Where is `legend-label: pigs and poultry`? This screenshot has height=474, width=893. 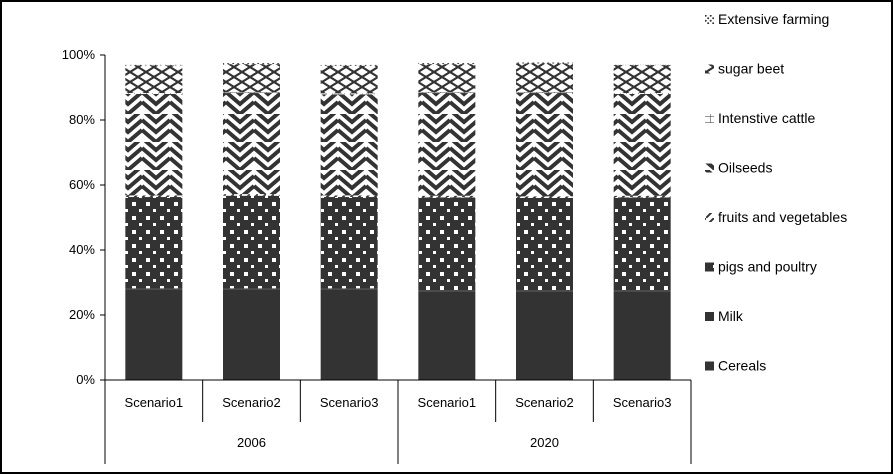 legend-label: pigs and poultry is located at coordinates (767, 267).